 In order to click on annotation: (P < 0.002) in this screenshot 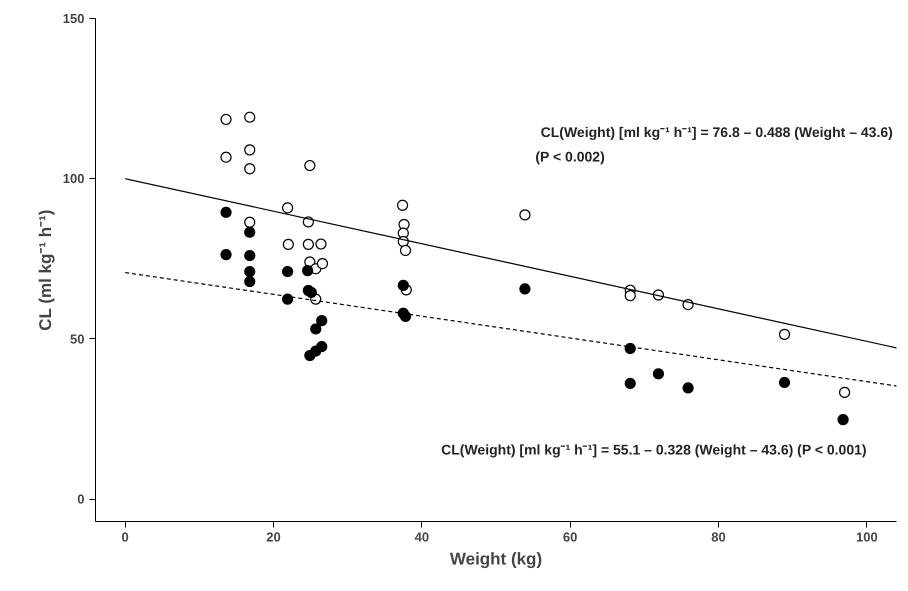, I will do `click(570, 156)`.